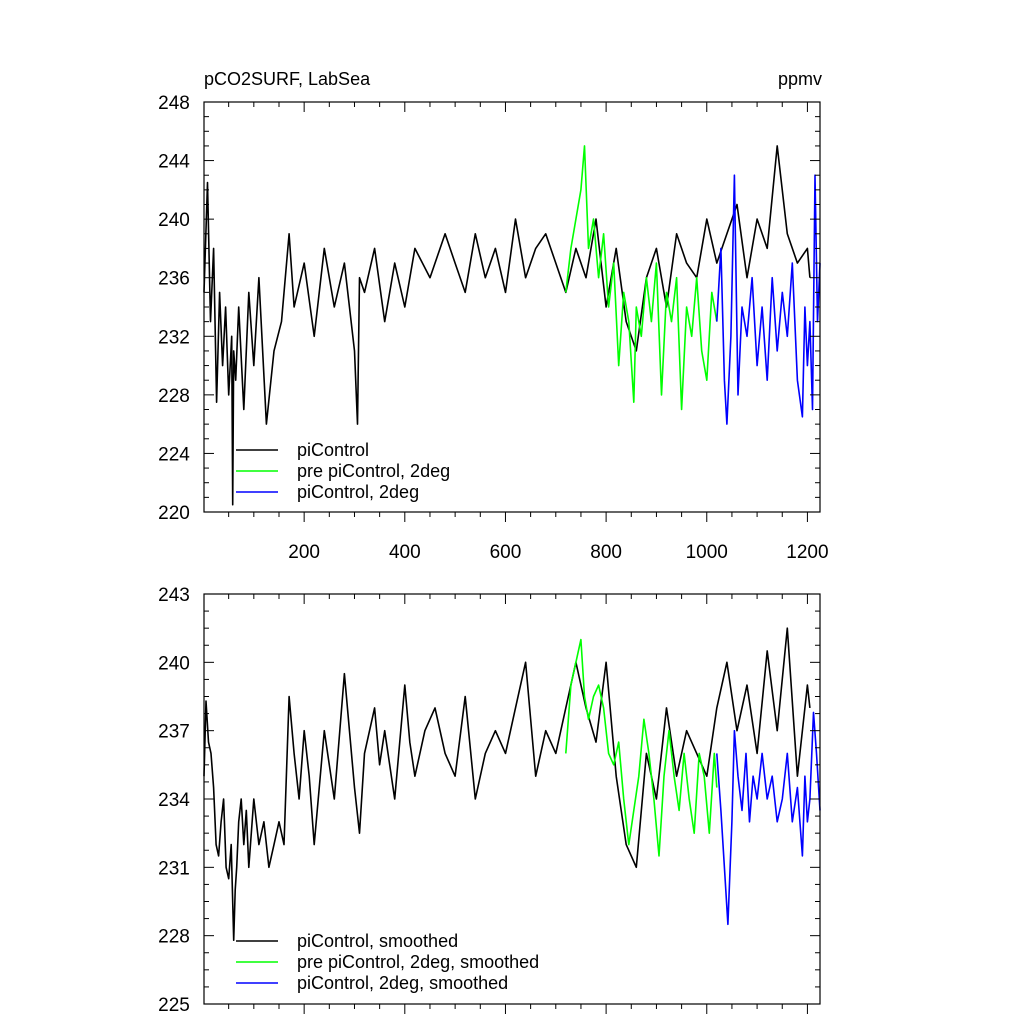 Image resolution: width=1024 pixels, height=1024 pixels. I want to click on top-xtick-label: 800, so click(606, 552).